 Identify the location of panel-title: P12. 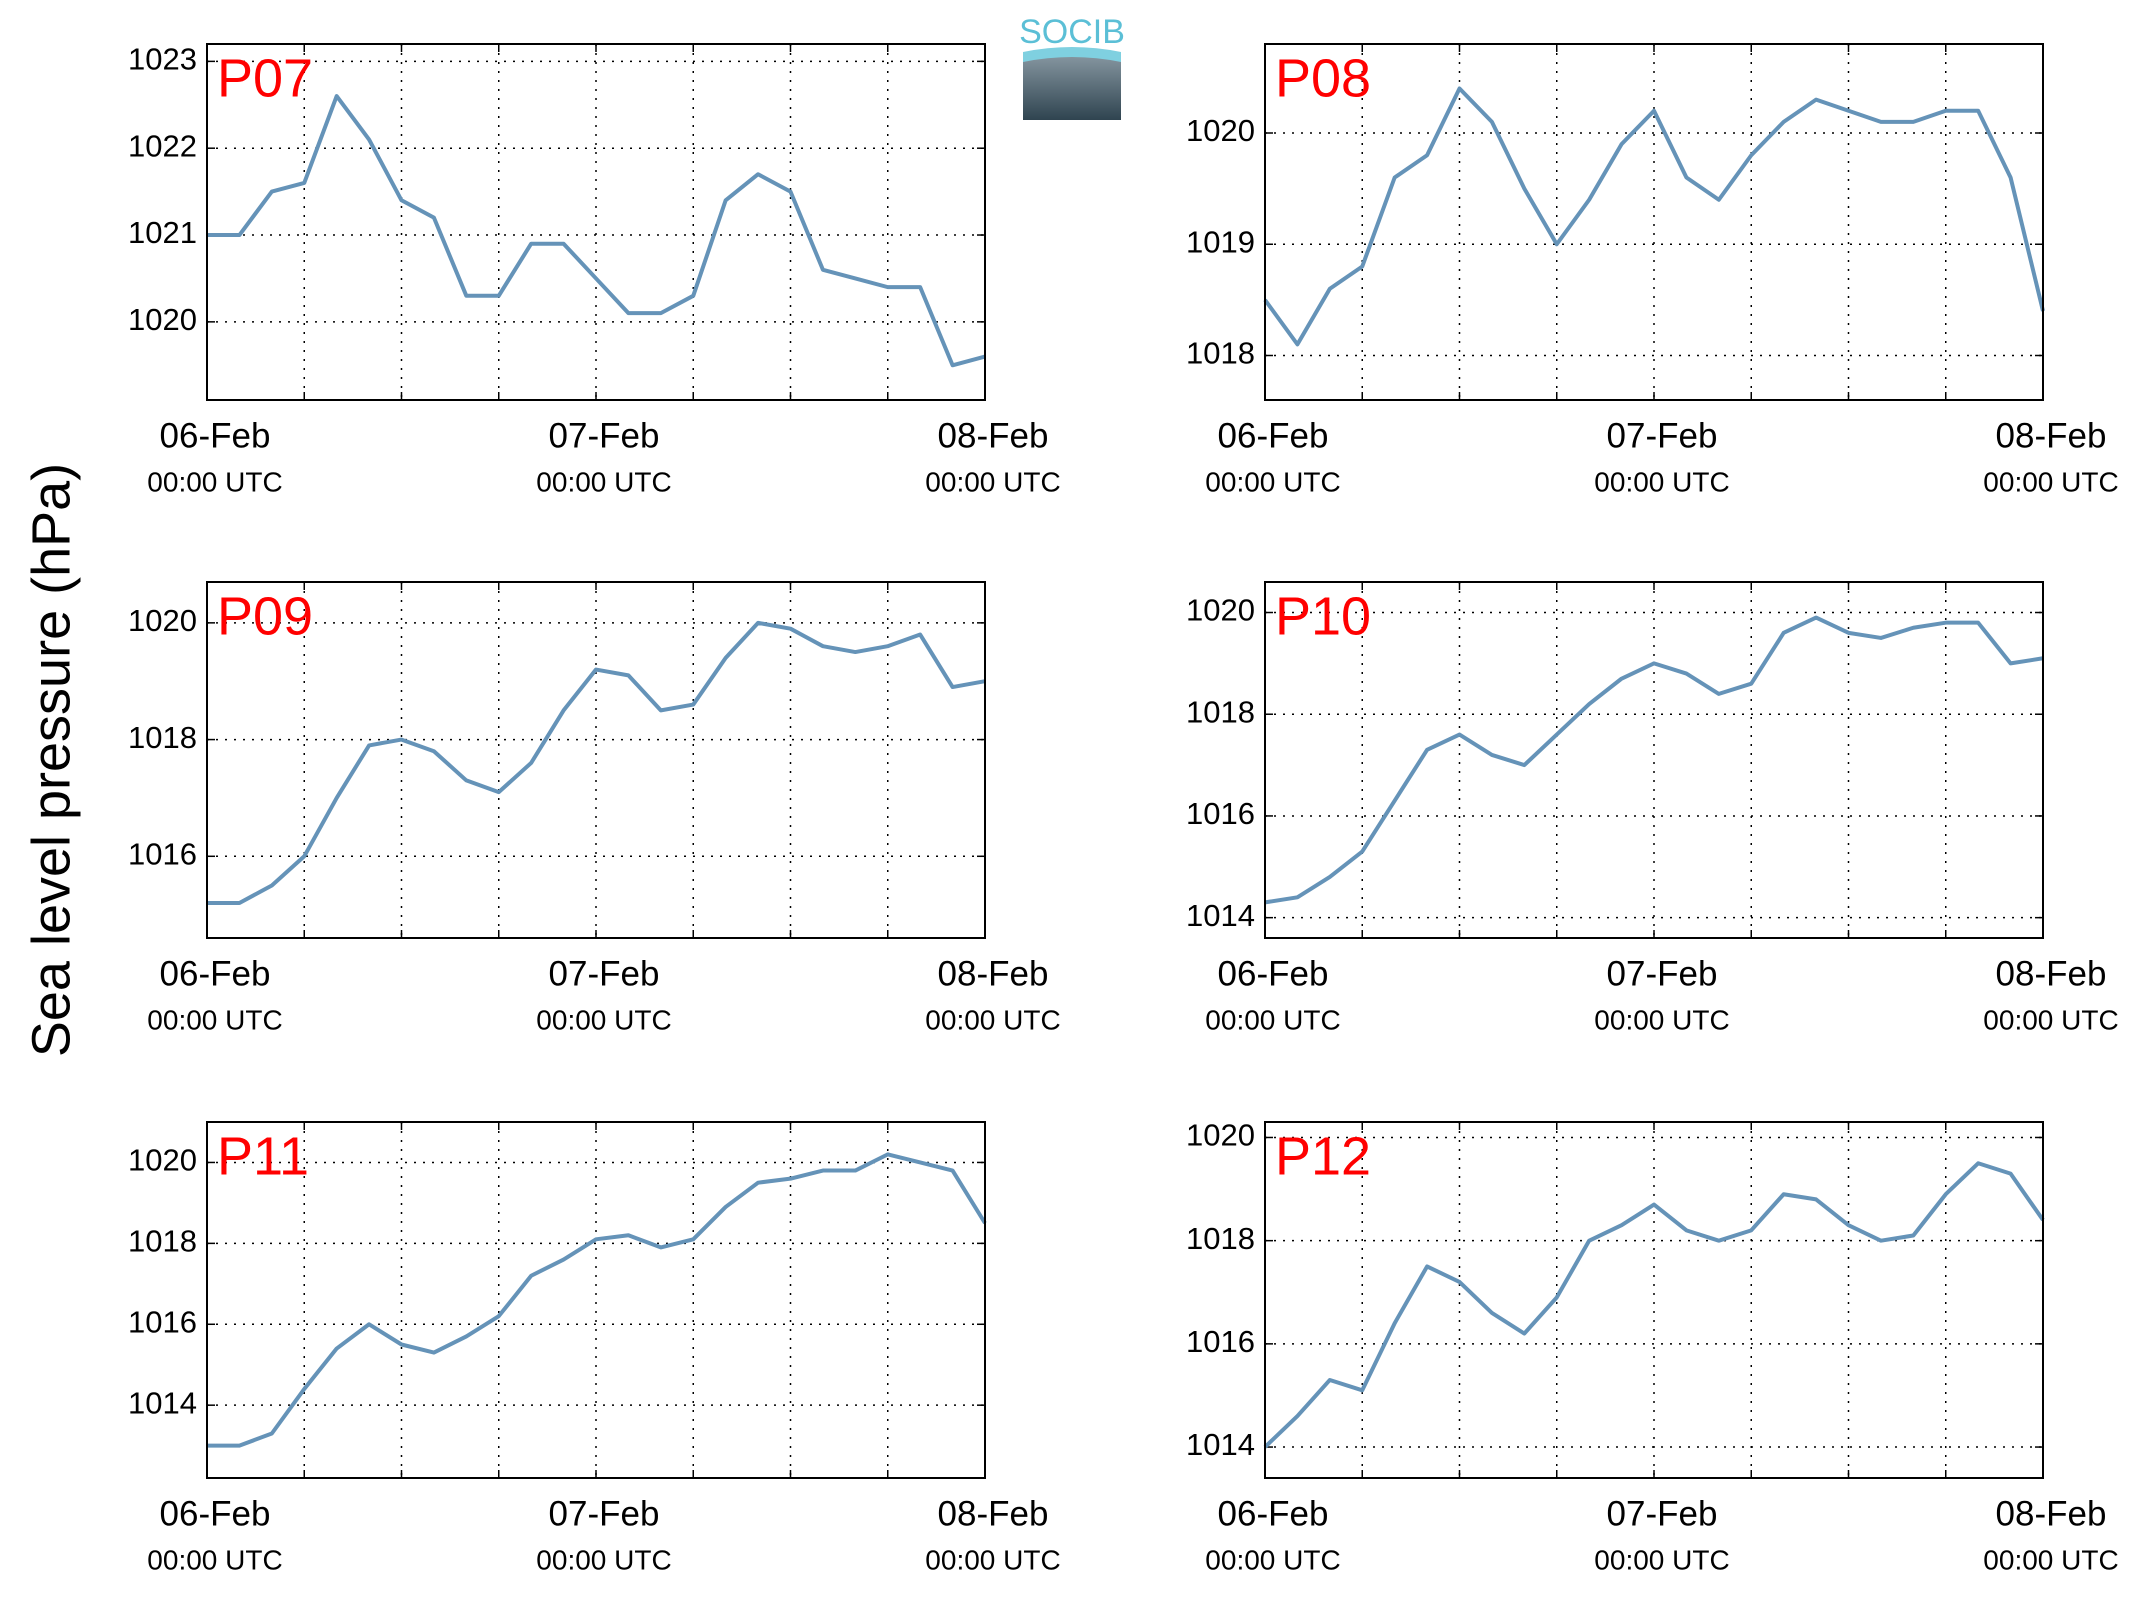
(1323, 1156).